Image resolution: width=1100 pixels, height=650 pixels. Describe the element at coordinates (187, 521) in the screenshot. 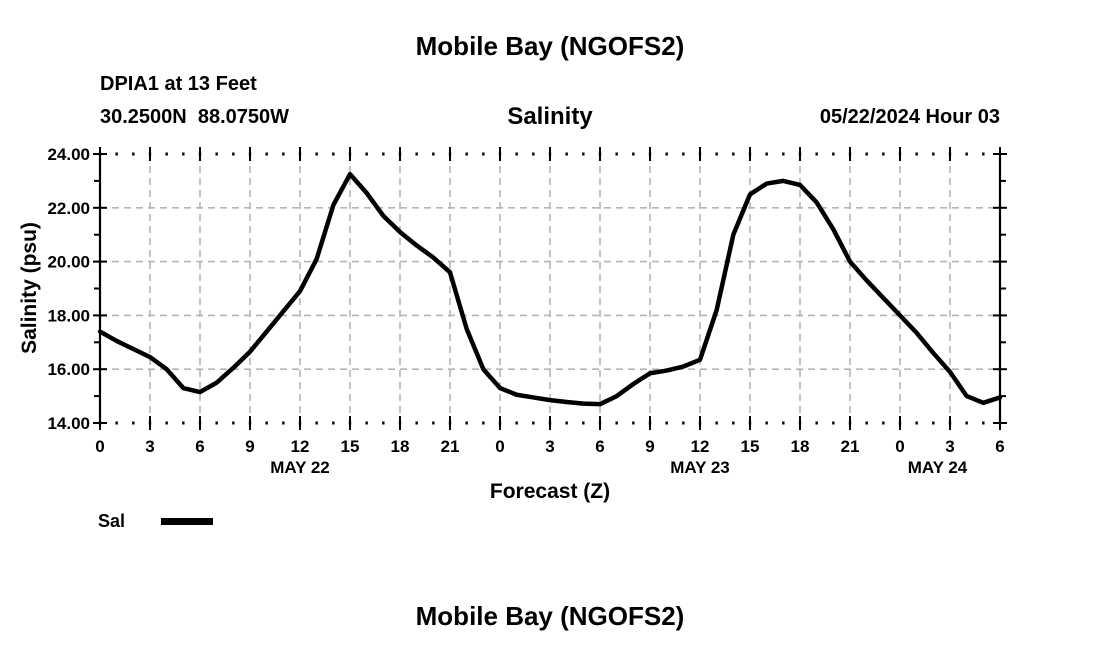

I see `legend-line-swatch` at that location.